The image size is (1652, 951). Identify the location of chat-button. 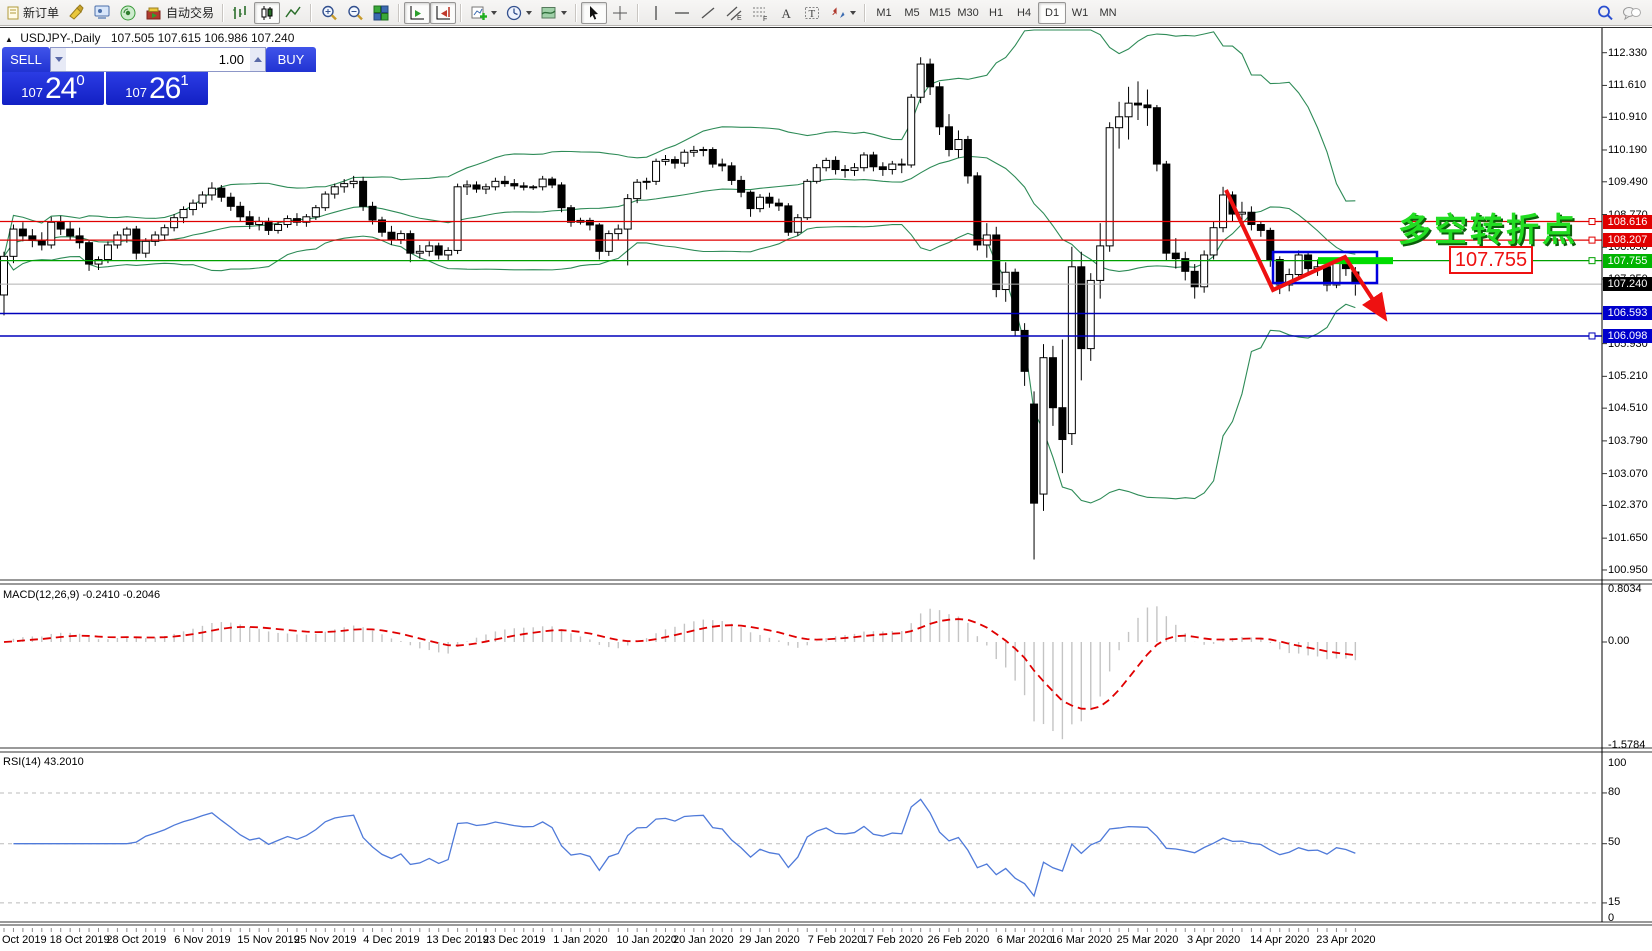
(1632, 13).